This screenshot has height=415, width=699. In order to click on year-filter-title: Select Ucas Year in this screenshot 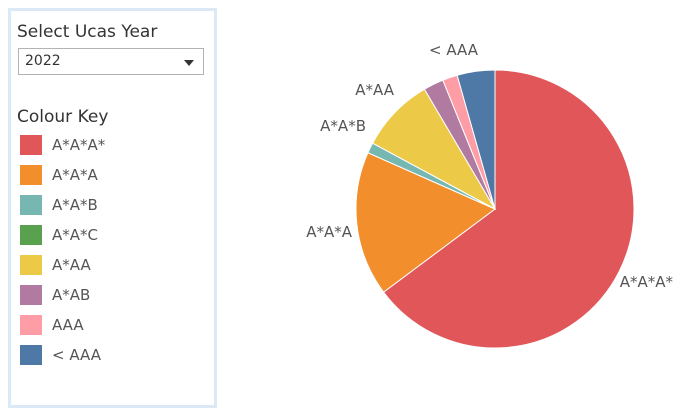, I will do `click(87, 32)`.